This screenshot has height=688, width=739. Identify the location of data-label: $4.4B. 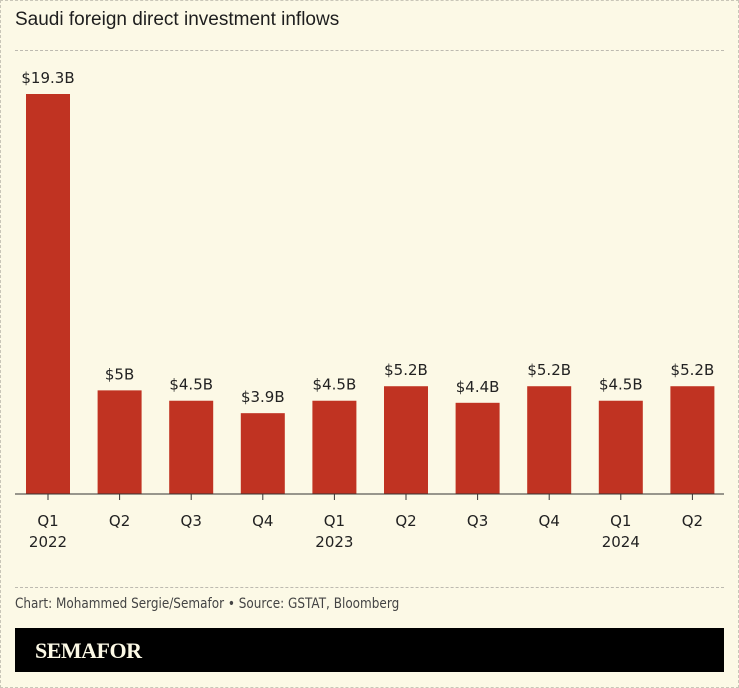
(478, 387).